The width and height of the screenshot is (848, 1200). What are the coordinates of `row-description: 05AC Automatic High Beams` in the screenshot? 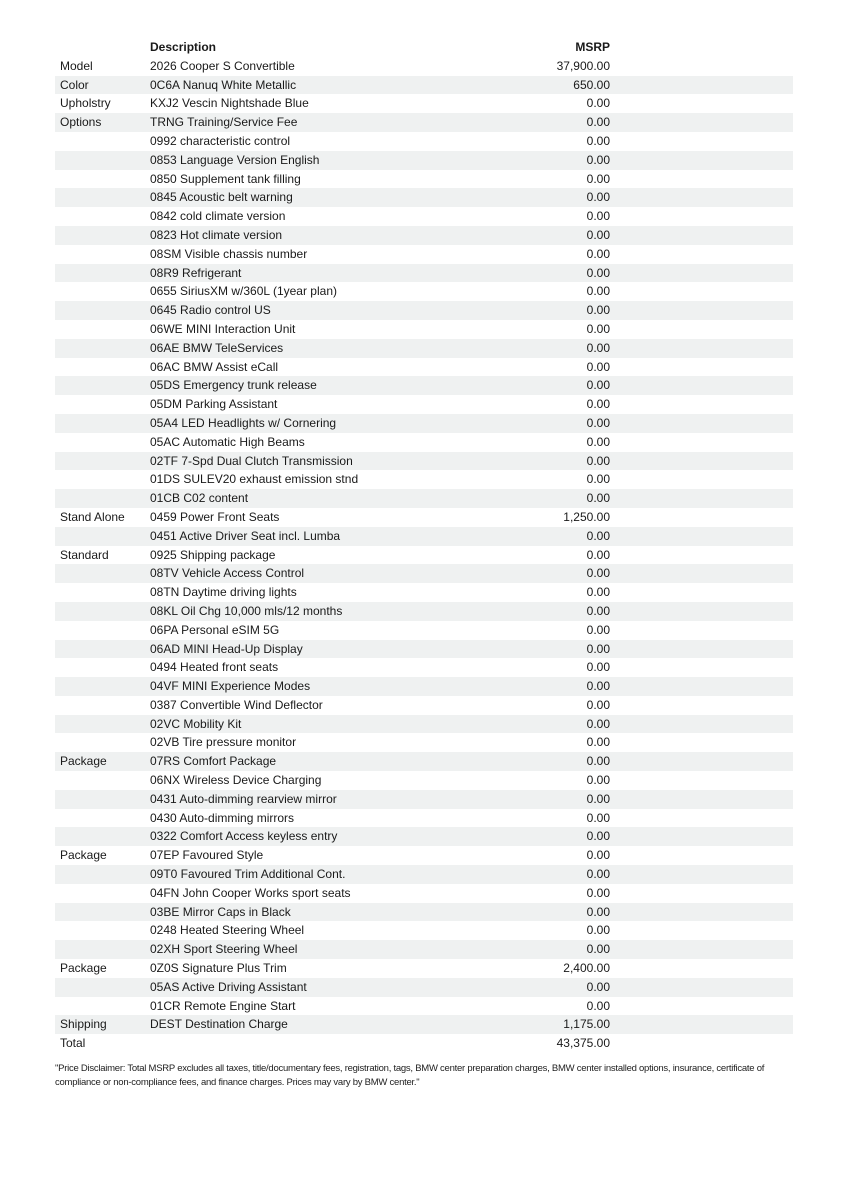 It's located at (227, 441).